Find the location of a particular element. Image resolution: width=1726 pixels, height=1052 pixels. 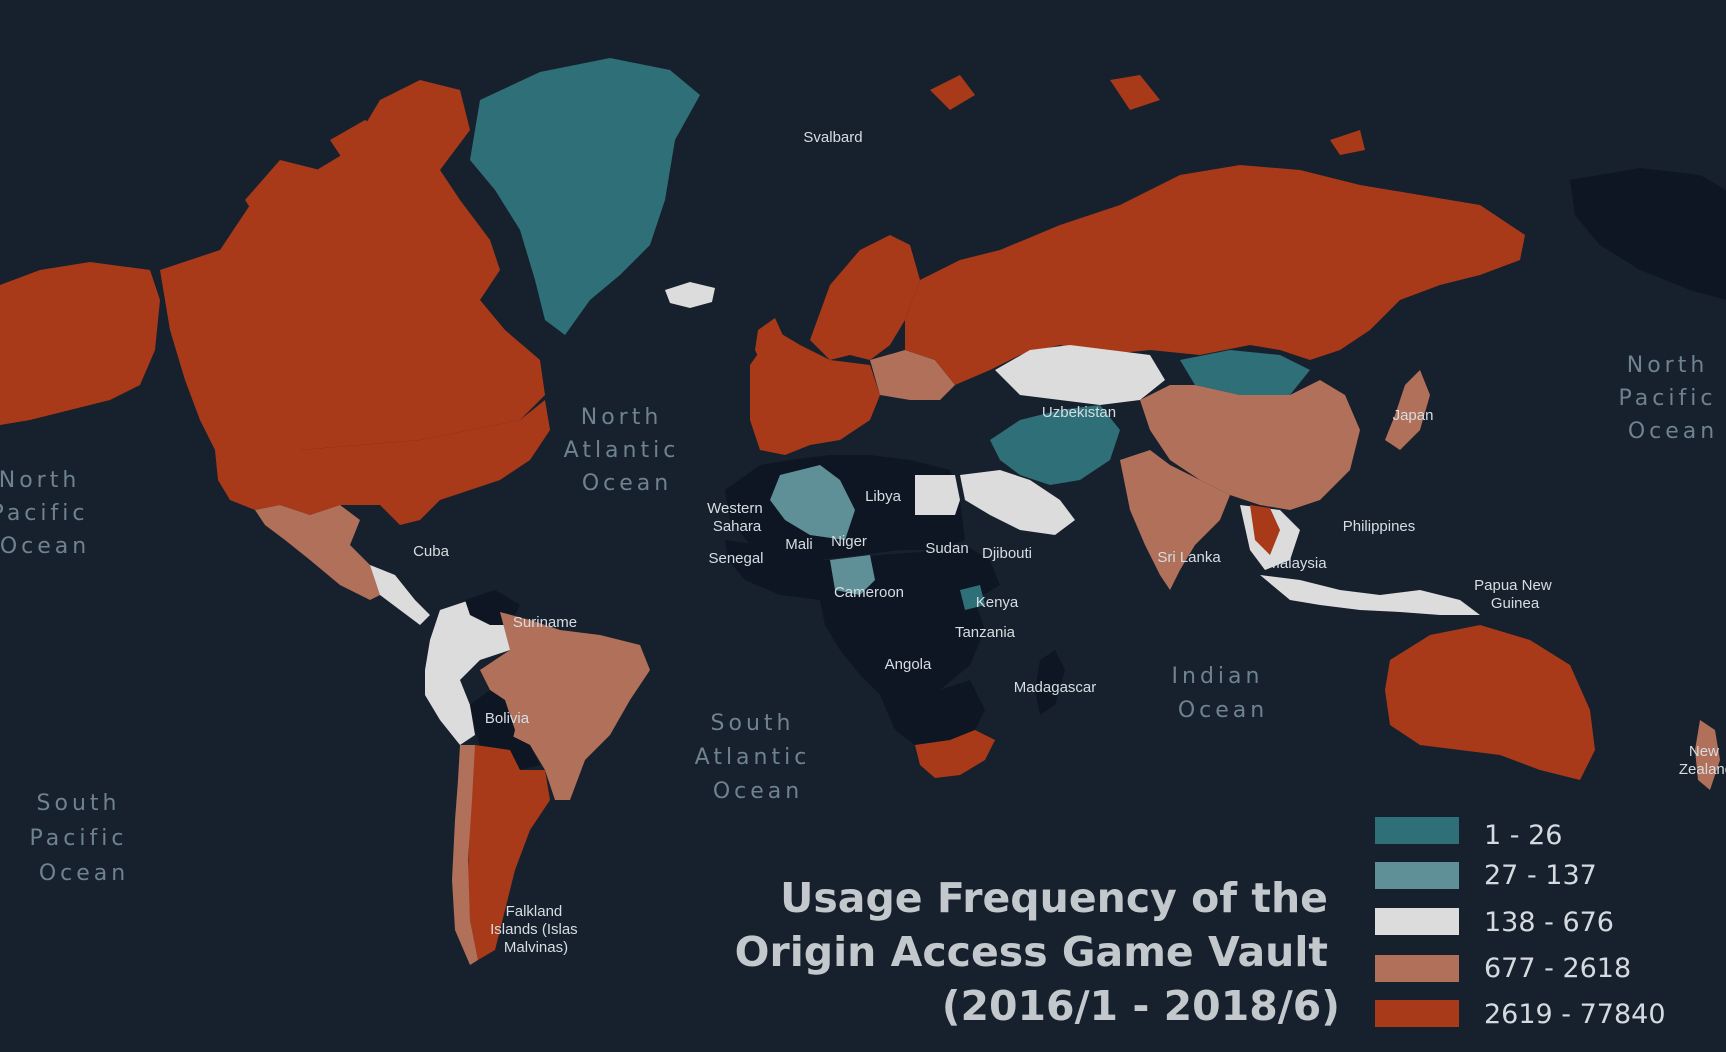

place-label-western-sahara: Western Sahara is located at coordinates (737, 517).